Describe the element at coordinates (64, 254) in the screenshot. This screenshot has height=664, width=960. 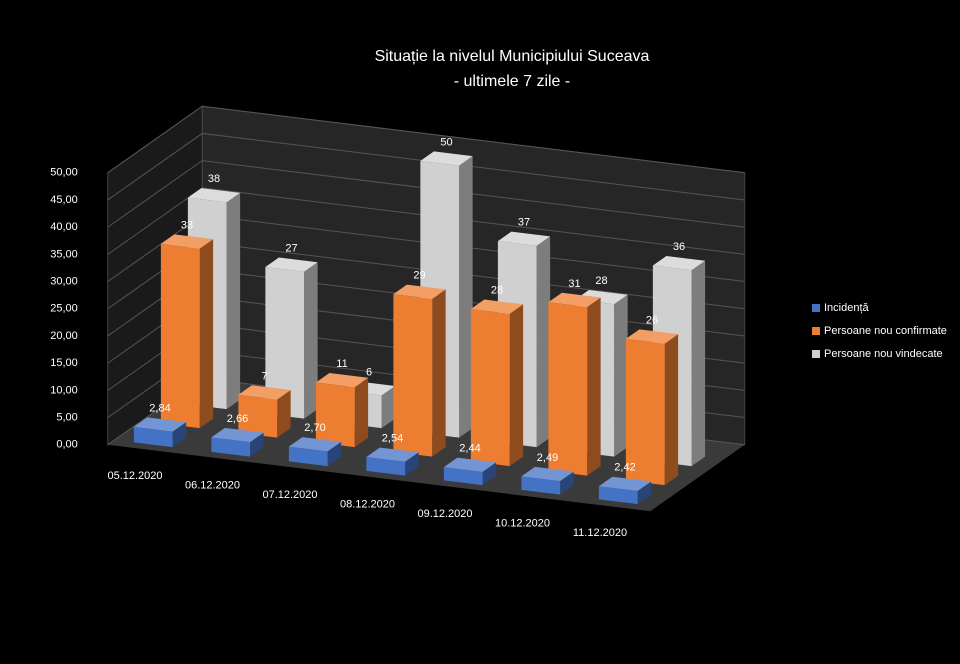
I see `y-tick-label: 35,00` at that location.